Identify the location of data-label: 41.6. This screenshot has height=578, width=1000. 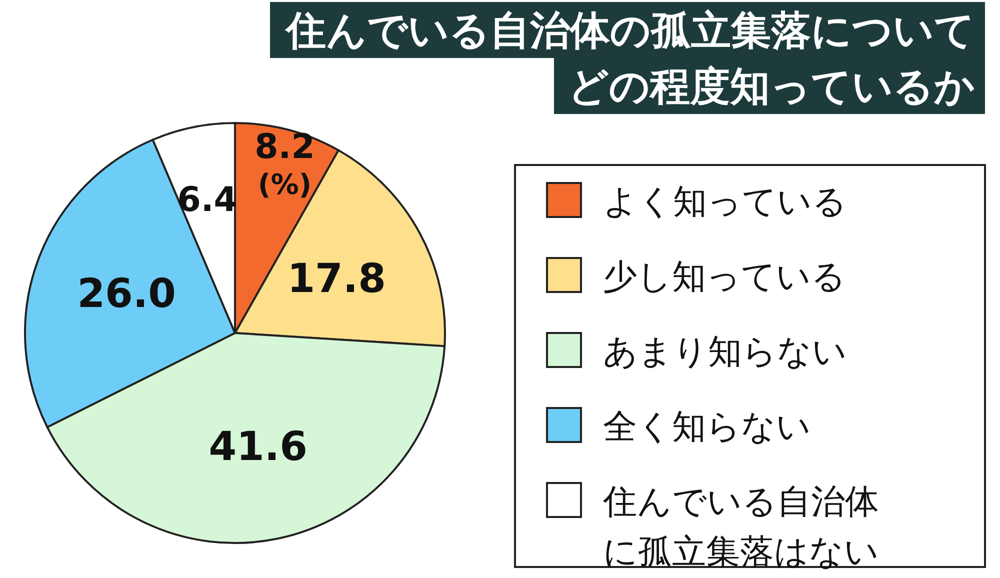
(258, 447).